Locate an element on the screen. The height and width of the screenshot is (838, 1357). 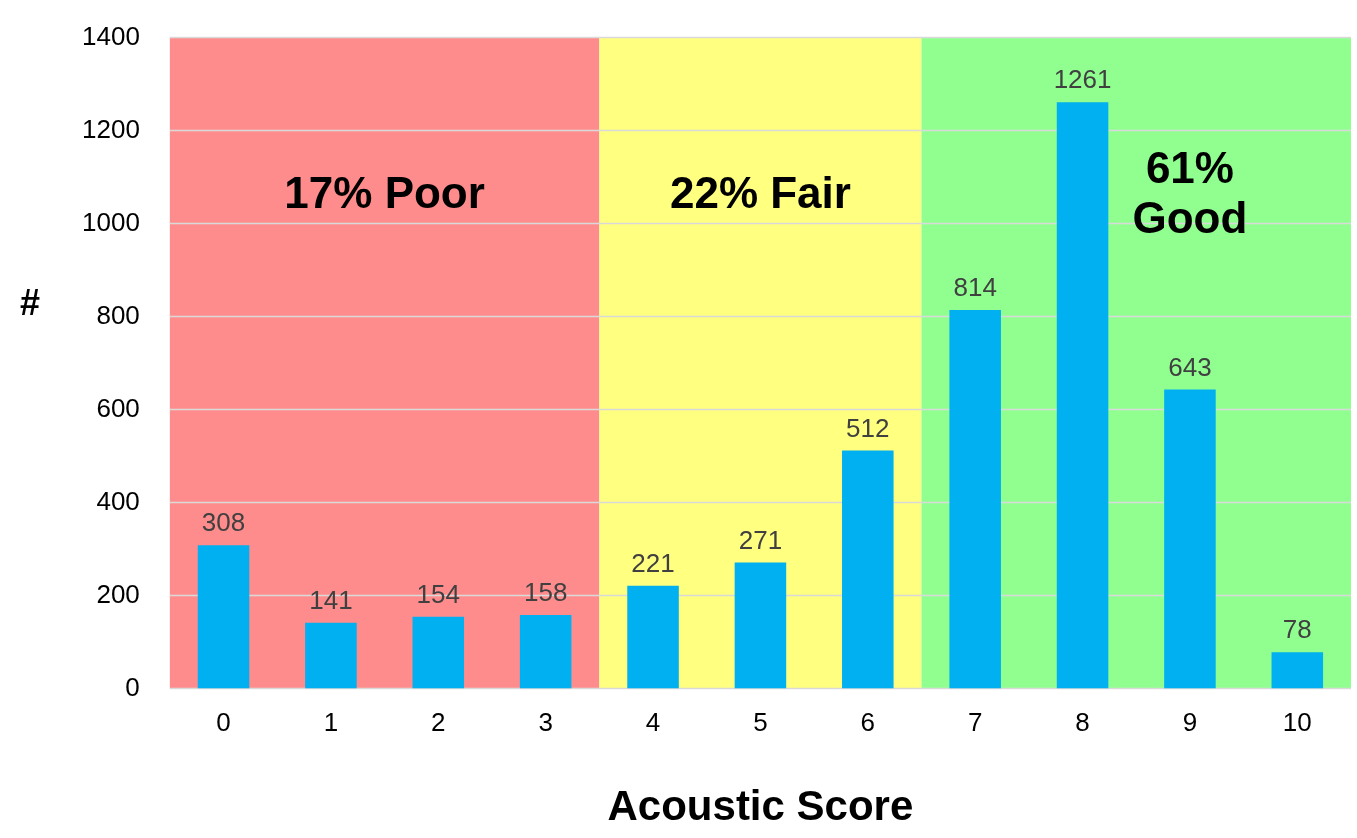
y-tick-label: 600 is located at coordinates (118, 407).